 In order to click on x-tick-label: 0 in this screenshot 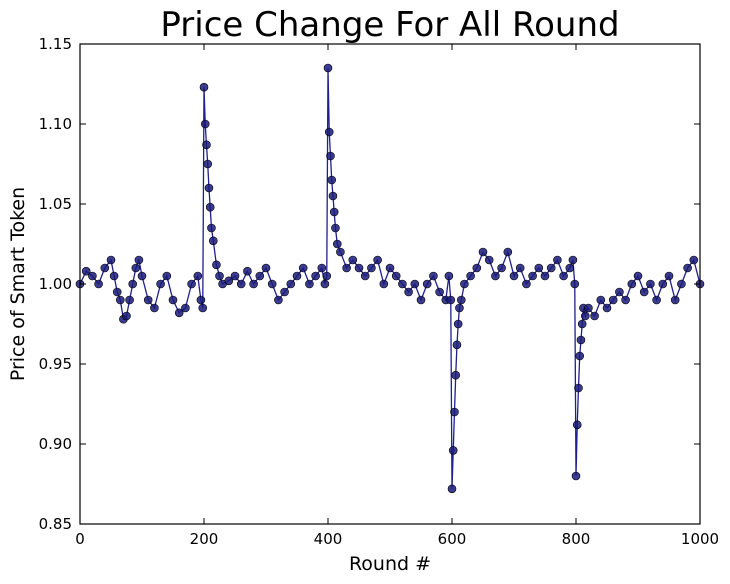, I will do `click(80, 539)`.